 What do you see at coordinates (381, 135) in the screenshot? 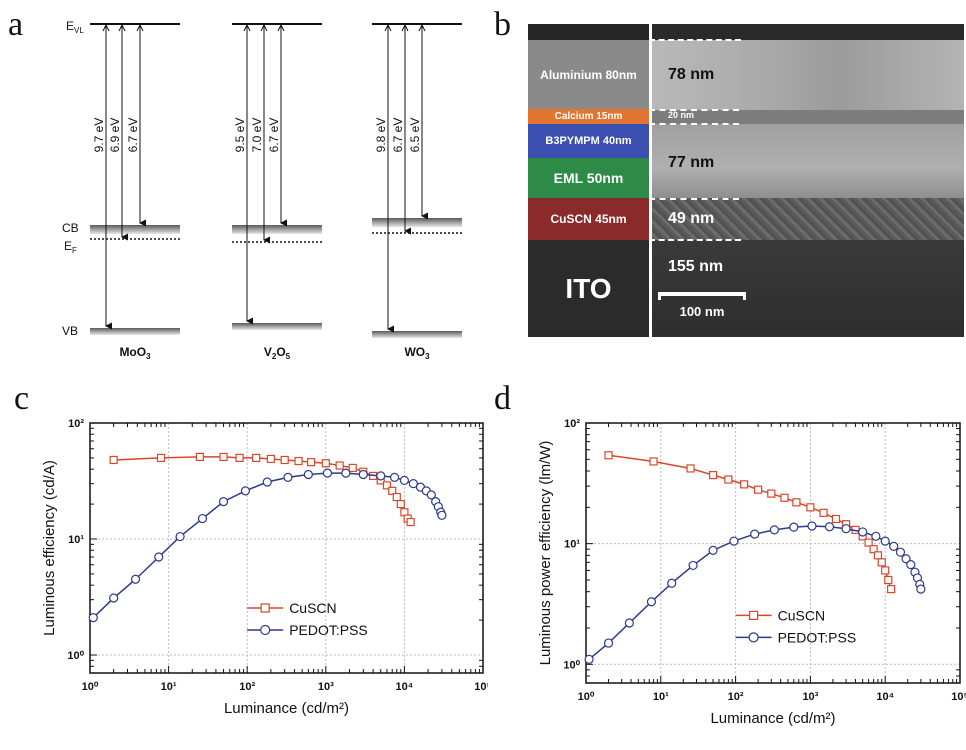
I see `energy-label-2-0: 9.8 eV` at bounding box center [381, 135].